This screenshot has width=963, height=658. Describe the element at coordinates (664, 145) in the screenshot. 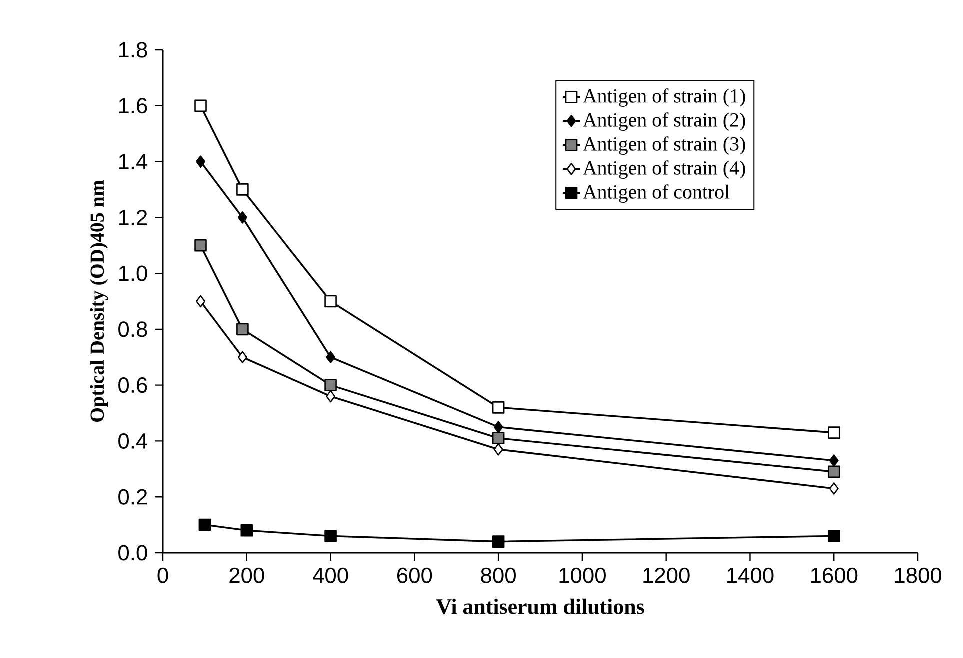

I see `legend-label: Antigen of strain (3)` at that location.